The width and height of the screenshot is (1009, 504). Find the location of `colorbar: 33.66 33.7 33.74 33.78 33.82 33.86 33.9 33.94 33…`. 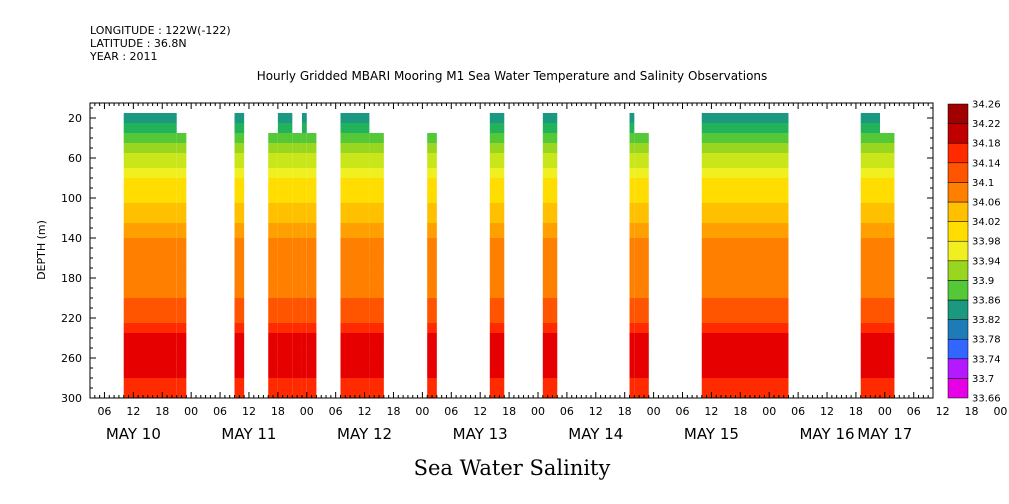

colorbar: 33.66 33.7 33.74 33.78 33.82 33.86 33.9 33.94 33… is located at coordinates (974, 252).